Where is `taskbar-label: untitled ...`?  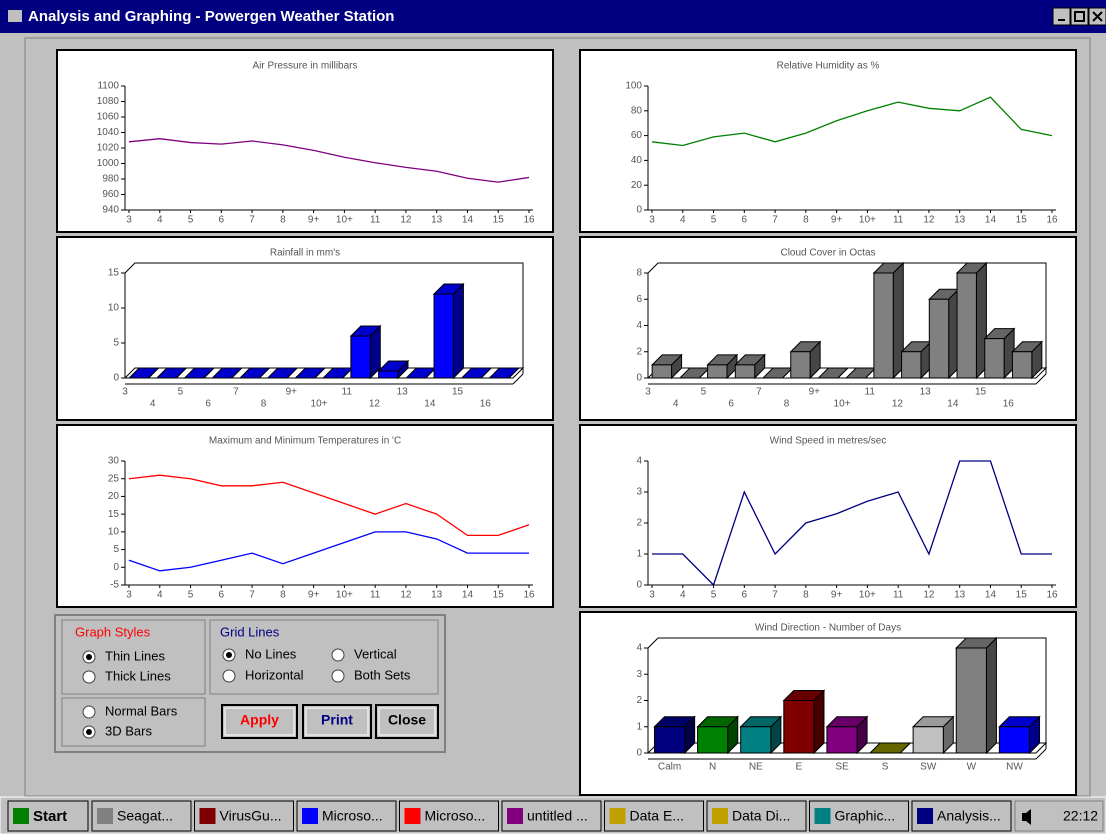
taskbar-label: untitled ... is located at coordinates (557, 816).